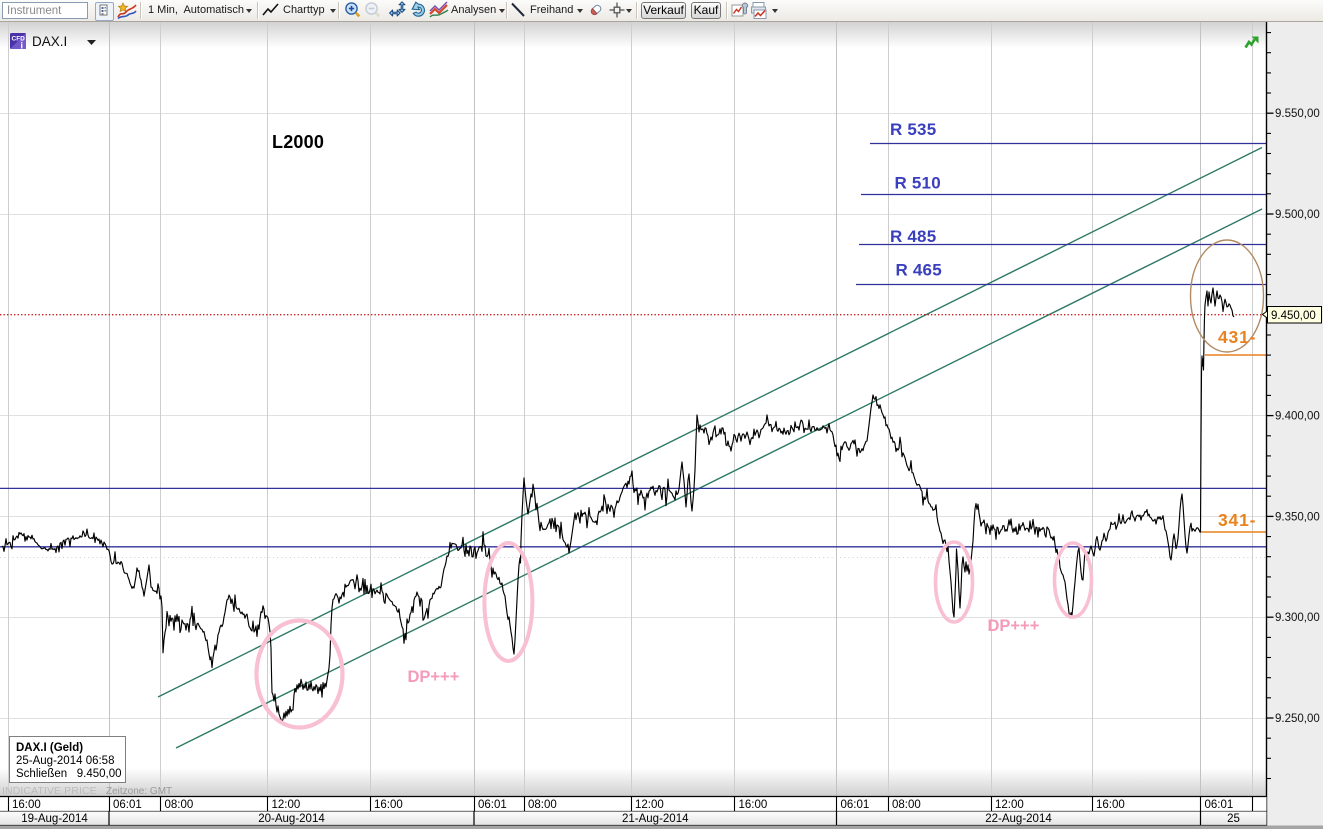  I want to click on svg-text: L2000, so click(298, 142).